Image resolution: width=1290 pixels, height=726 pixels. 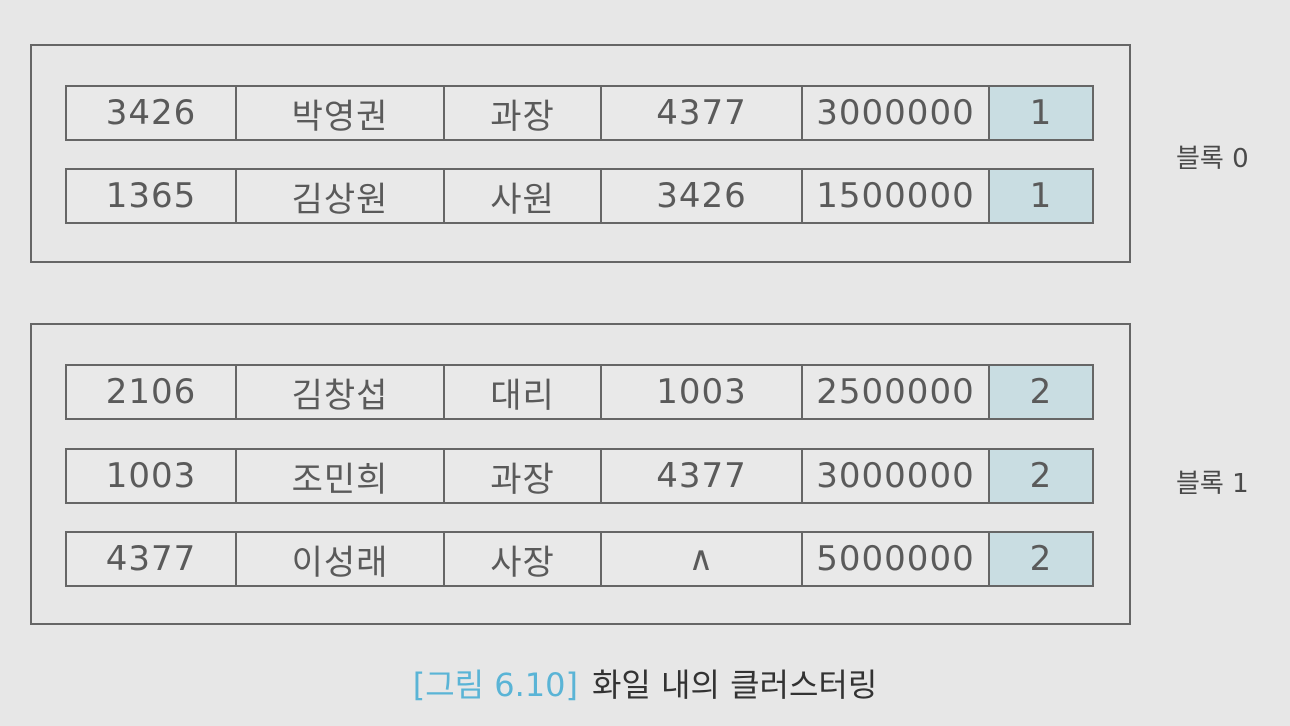 What do you see at coordinates (896, 559) in the screenshot?
I see `salary-cell: 5000000` at bounding box center [896, 559].